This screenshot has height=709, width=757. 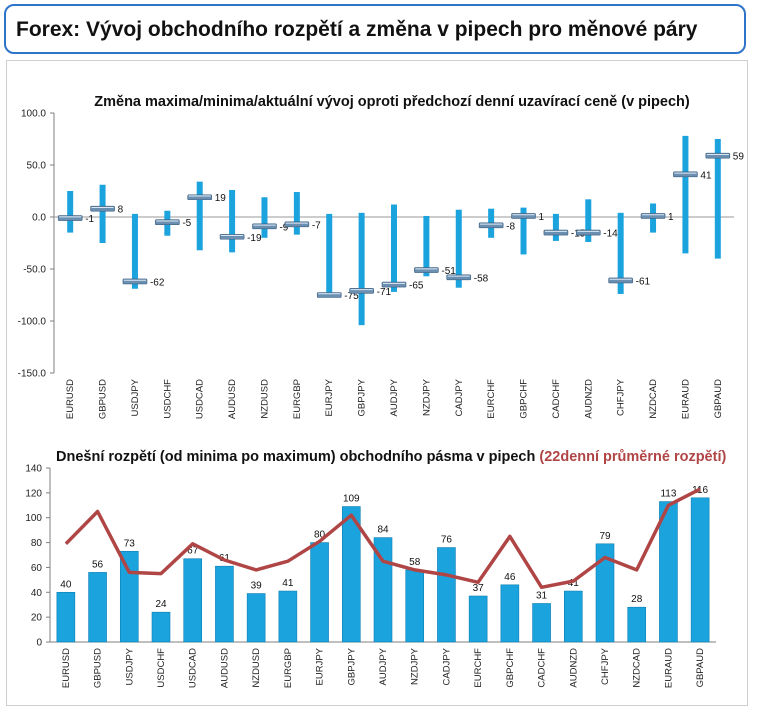 I want to click on chart2-x-tick-label: EURJPY, so click(x=320, y=666).